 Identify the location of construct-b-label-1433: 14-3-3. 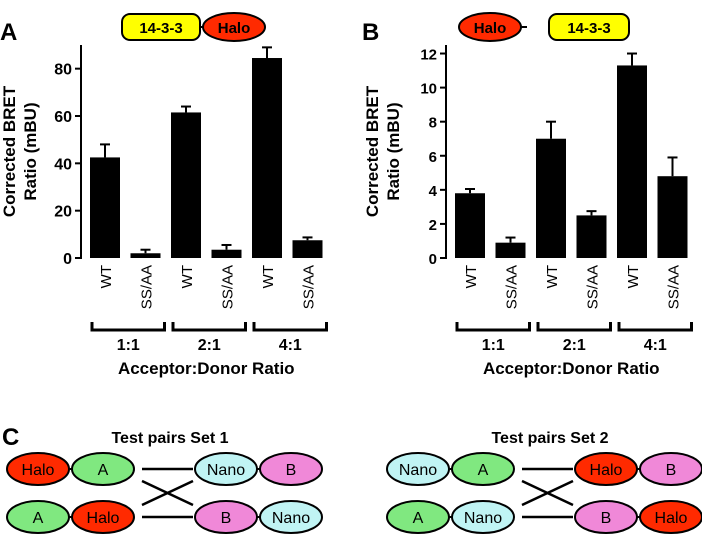
(588, 28).